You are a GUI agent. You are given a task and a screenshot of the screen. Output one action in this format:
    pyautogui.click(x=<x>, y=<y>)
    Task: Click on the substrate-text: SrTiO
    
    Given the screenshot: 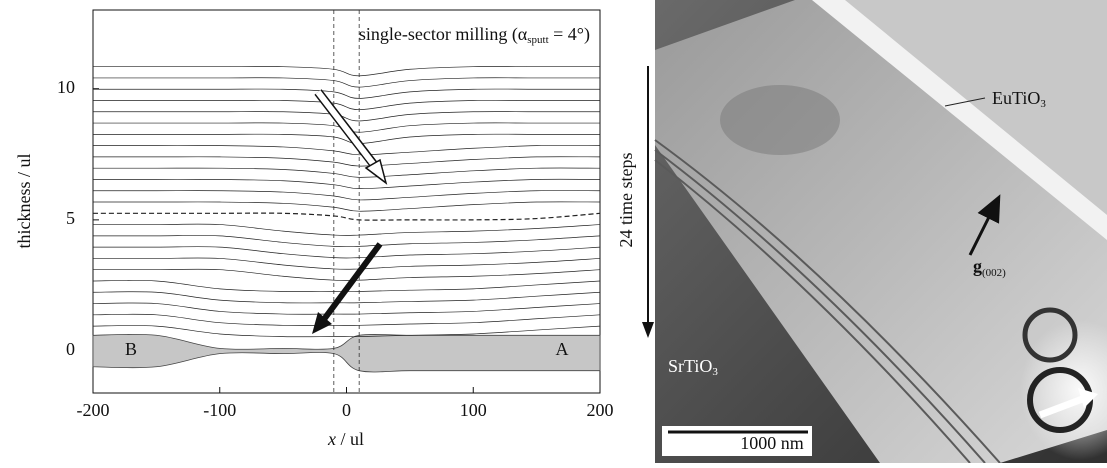 What is the action you would take?
    pyautogui.click(x=690, y=366)
    